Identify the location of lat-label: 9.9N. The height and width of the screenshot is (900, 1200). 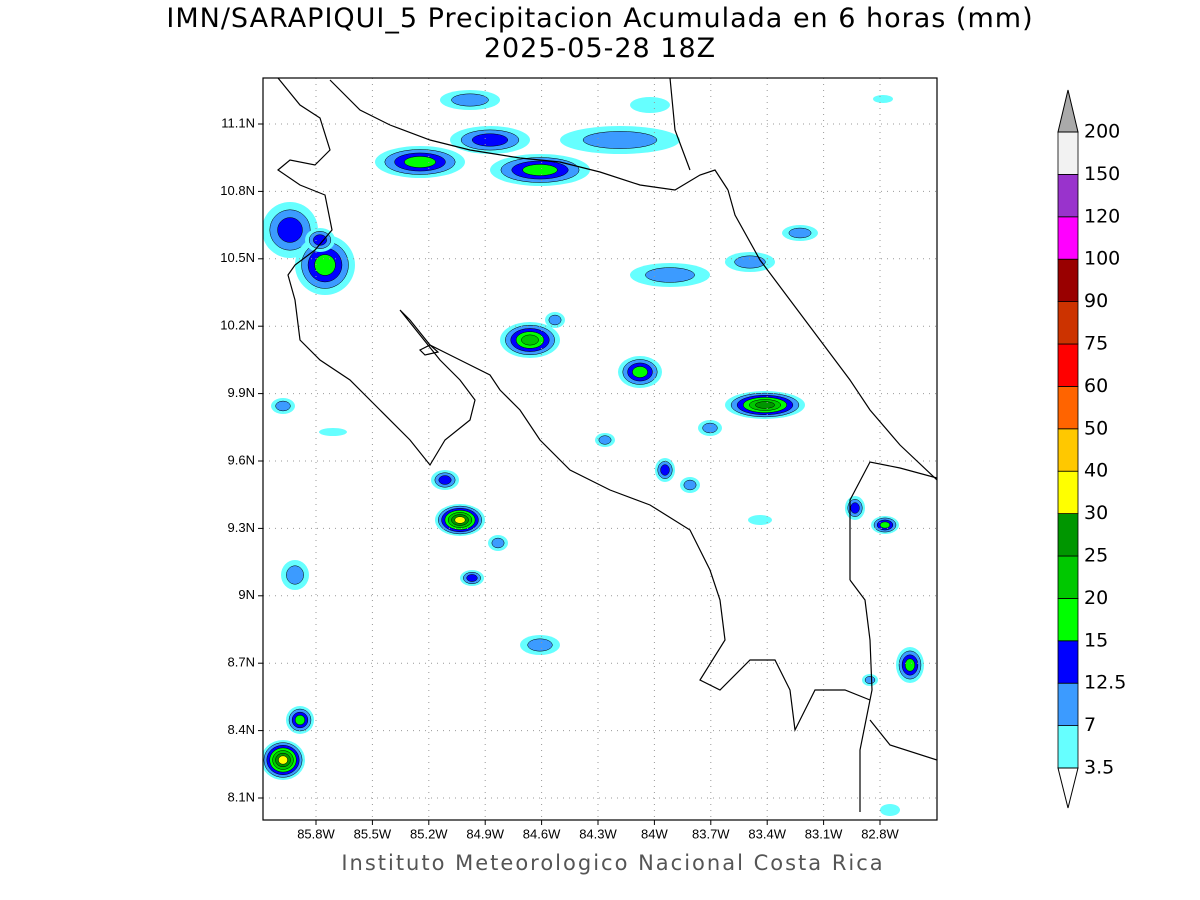
(241, 392).